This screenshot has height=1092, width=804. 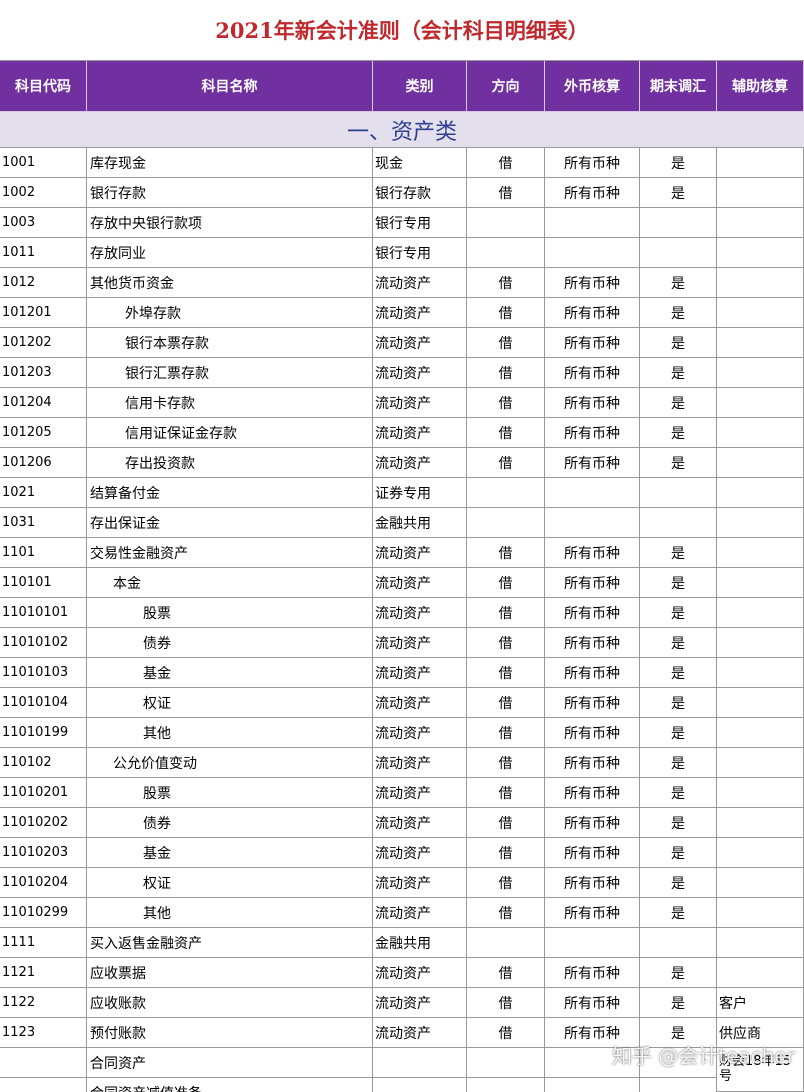 What do you see at coordinates (420, 253) in the screenshot?
I see `cell: 银行专用` at bounding box center [420, 253].